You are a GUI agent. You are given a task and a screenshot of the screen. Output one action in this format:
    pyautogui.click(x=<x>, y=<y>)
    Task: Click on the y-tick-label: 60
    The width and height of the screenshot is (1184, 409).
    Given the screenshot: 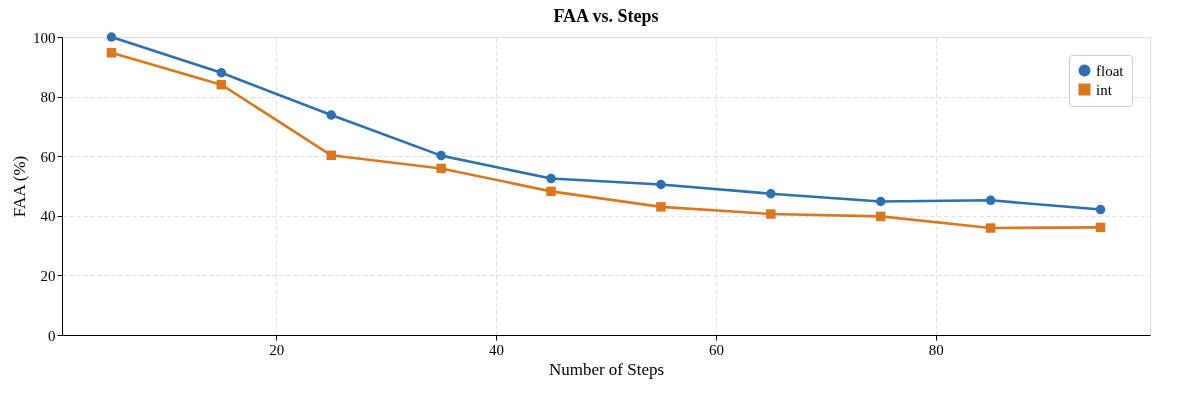 What is the action you would take?
    pyautogui.click(x=48, y=156)
    